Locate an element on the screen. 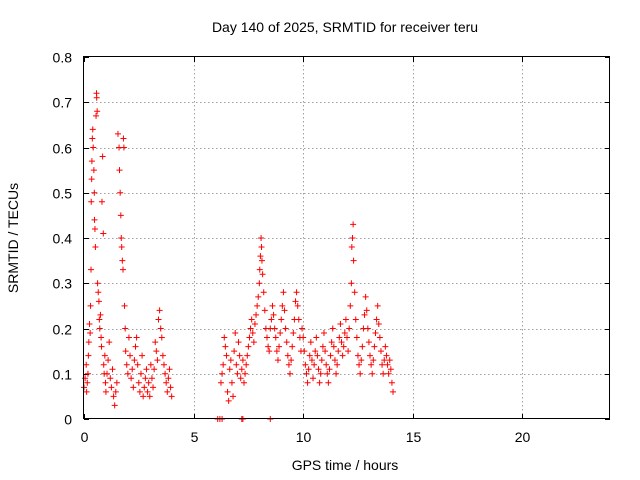  y-tick-label: 0.2 is located at coordinates (63, 330).